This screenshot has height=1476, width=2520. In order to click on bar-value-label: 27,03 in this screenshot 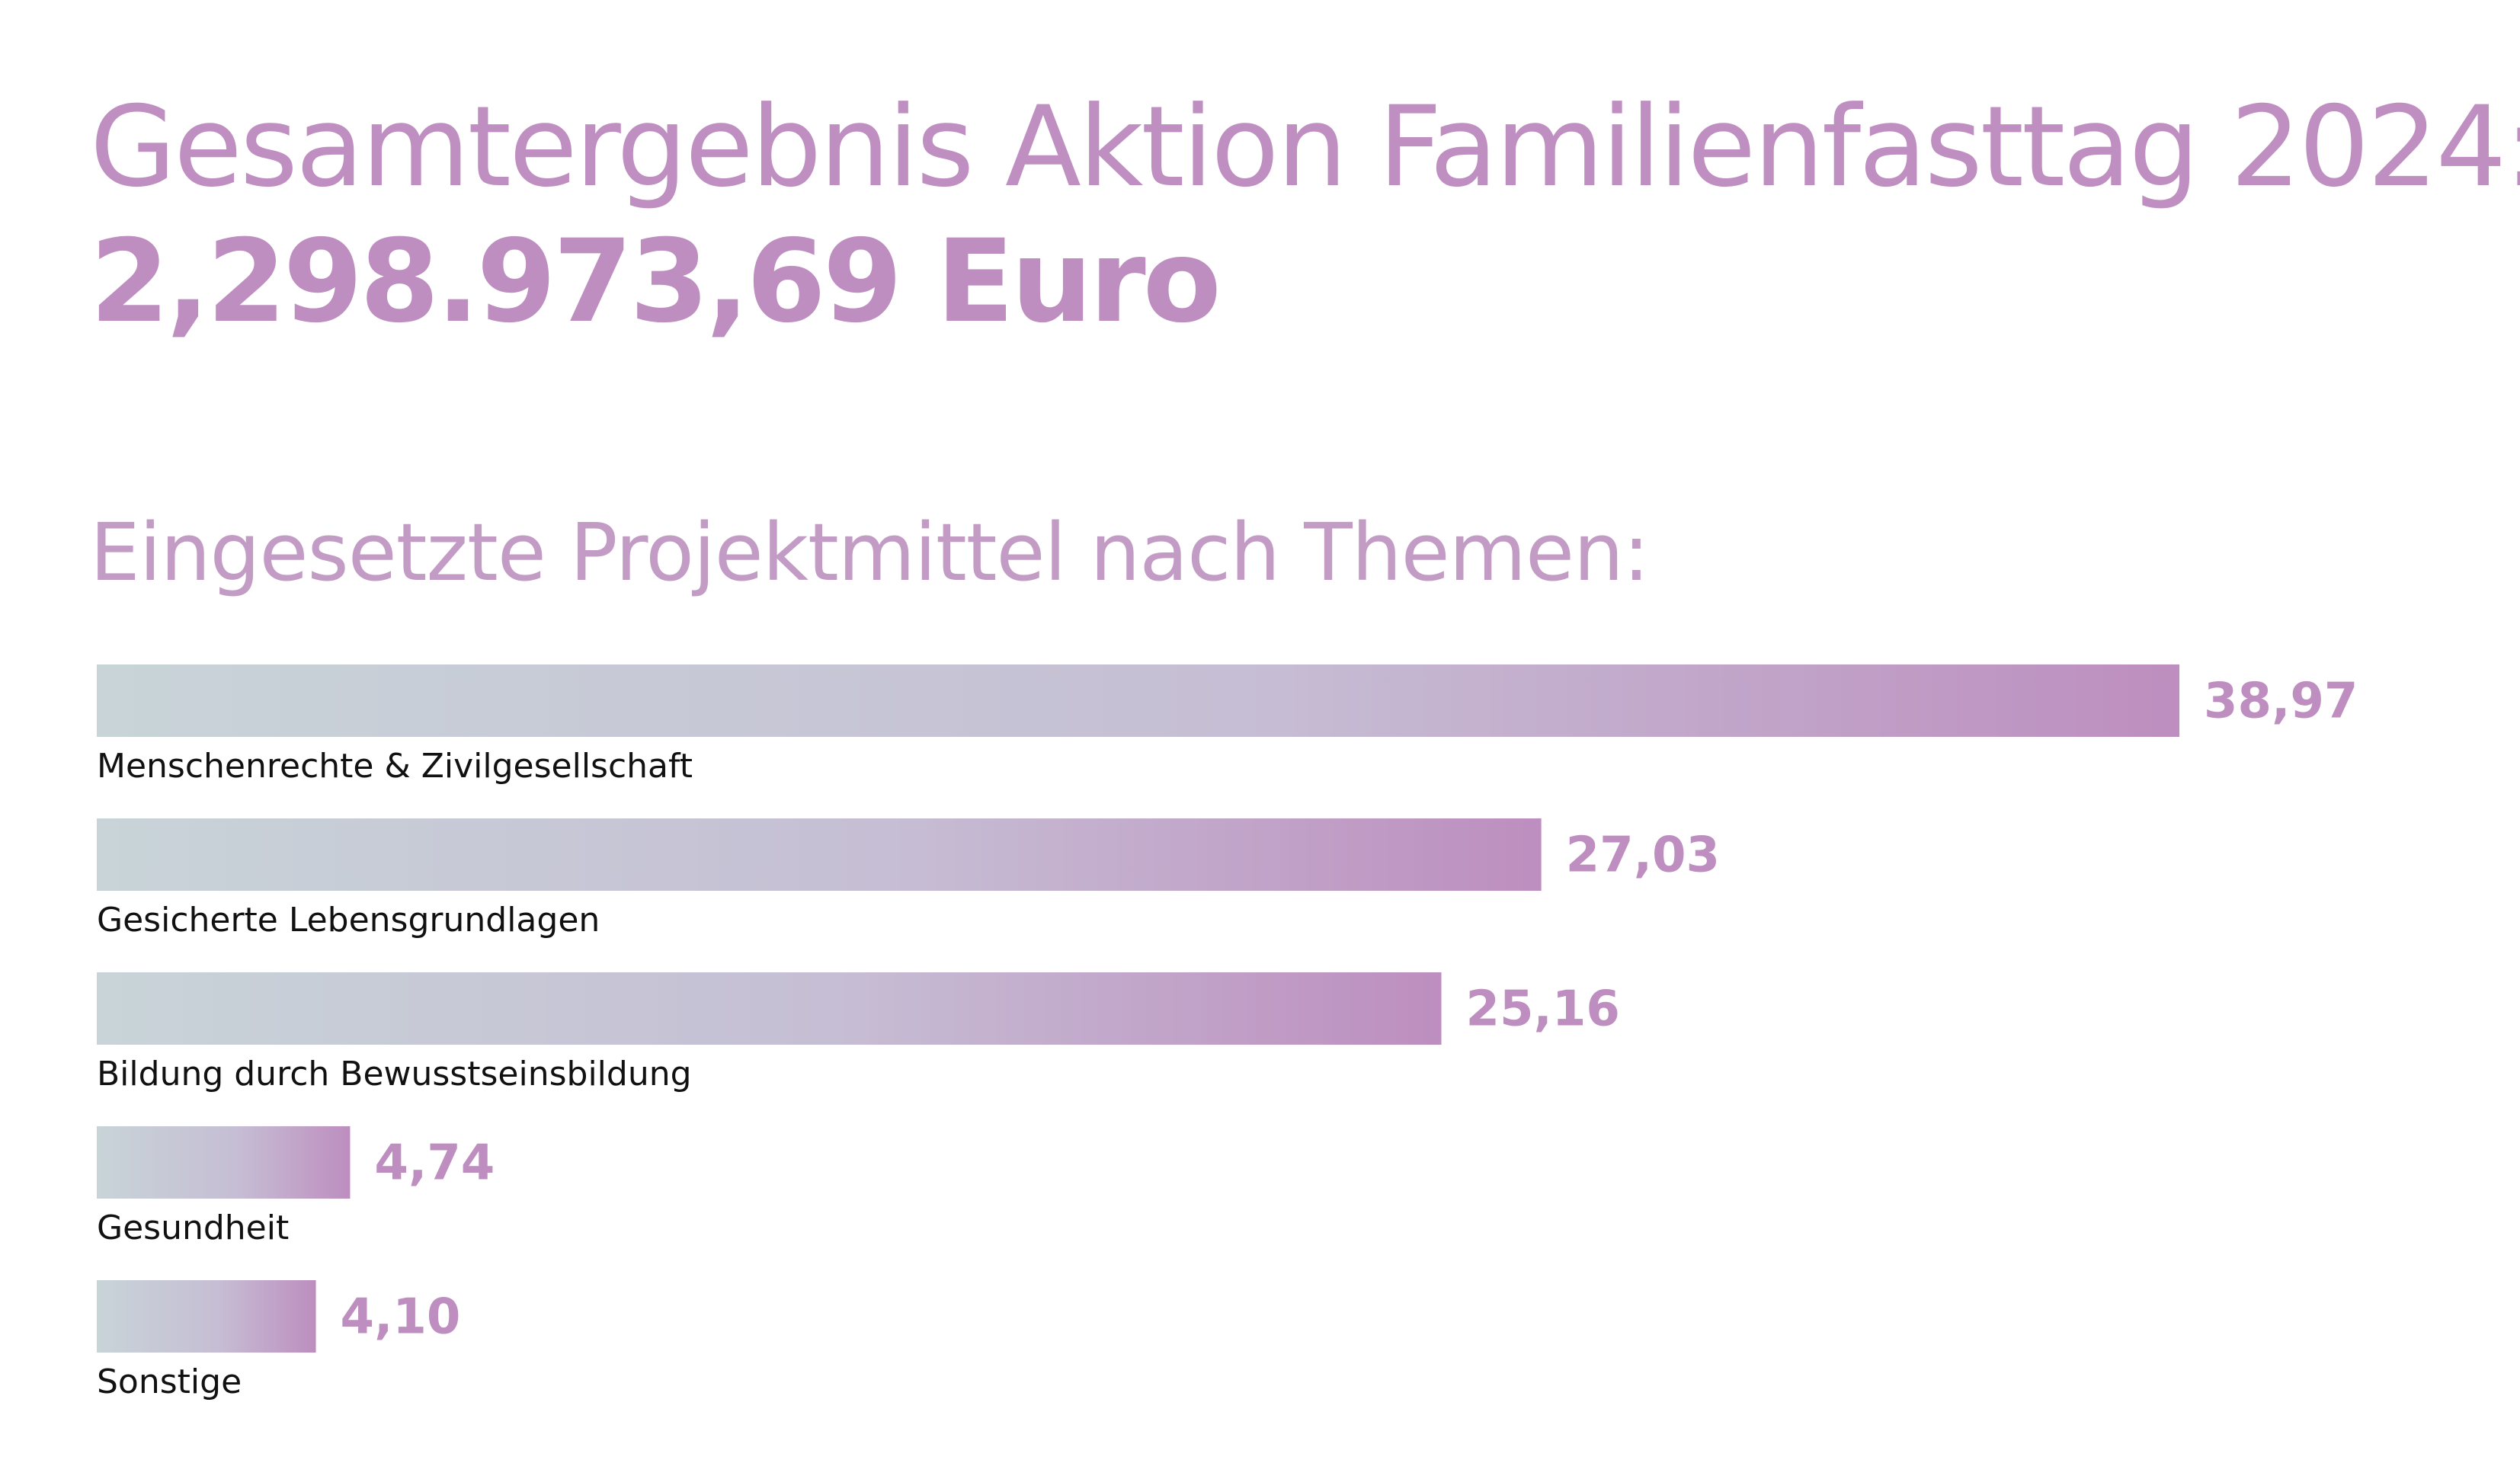, I will do `click(1643, 856)`.